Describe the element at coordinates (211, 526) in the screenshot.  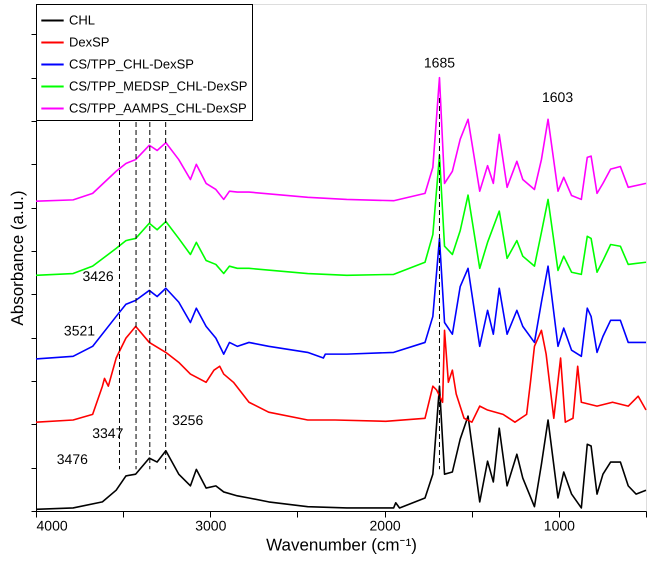
I see `x-tick-label: 3000` at that location.